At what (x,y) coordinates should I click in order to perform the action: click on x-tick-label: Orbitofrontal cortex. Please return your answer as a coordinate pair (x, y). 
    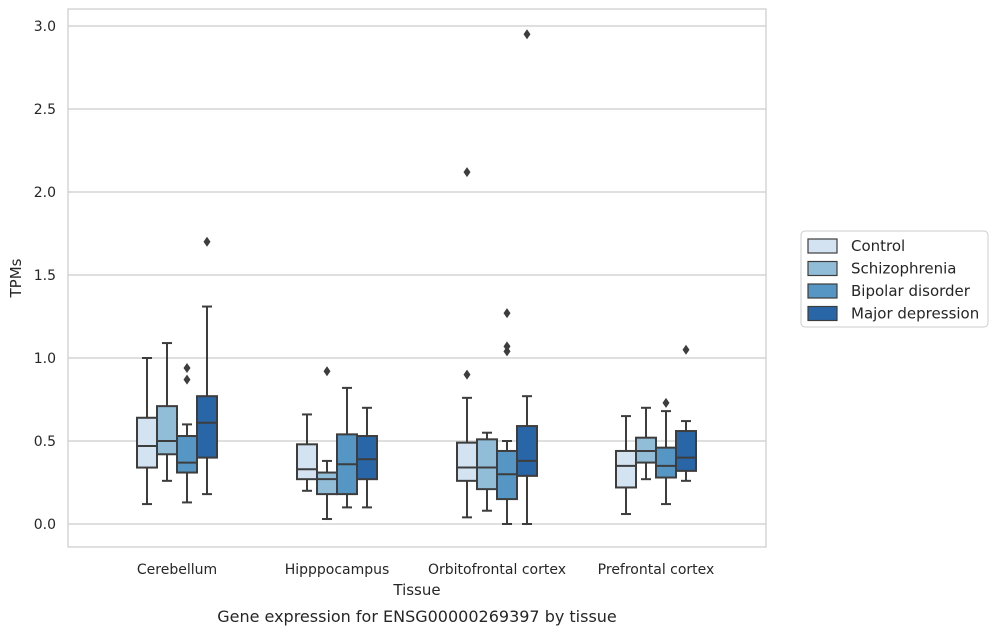
    Looking at the image, I should click on (497, 570).